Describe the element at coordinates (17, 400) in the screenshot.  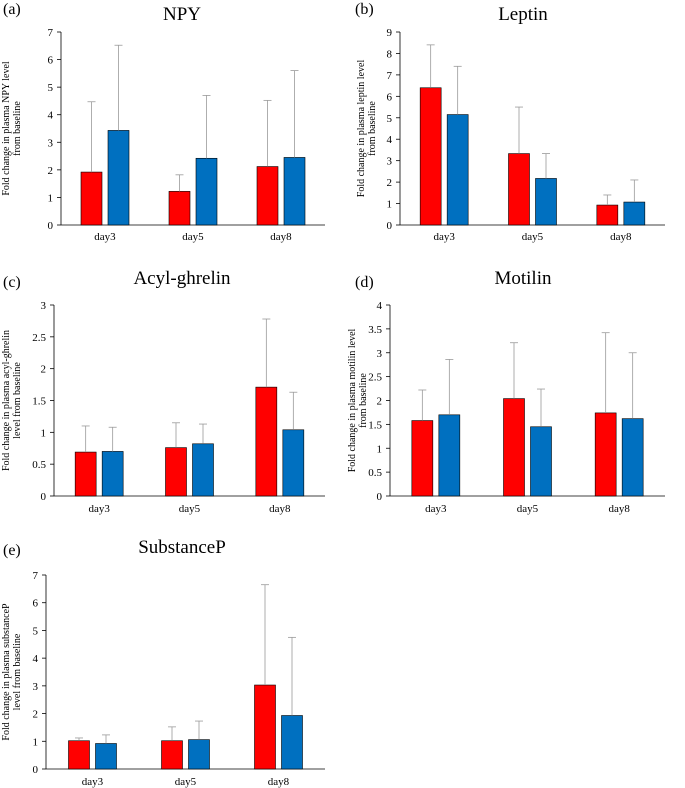
I see `y-axis-label-line: level from baseline` at that location.